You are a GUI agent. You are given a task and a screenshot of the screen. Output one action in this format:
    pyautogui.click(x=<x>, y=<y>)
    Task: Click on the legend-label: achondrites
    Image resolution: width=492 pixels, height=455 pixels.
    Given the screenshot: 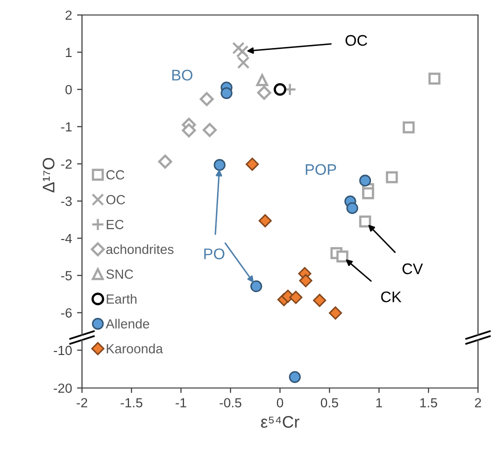 What is the action you would take?
    pyautogui.click(x=140, y=249)
    